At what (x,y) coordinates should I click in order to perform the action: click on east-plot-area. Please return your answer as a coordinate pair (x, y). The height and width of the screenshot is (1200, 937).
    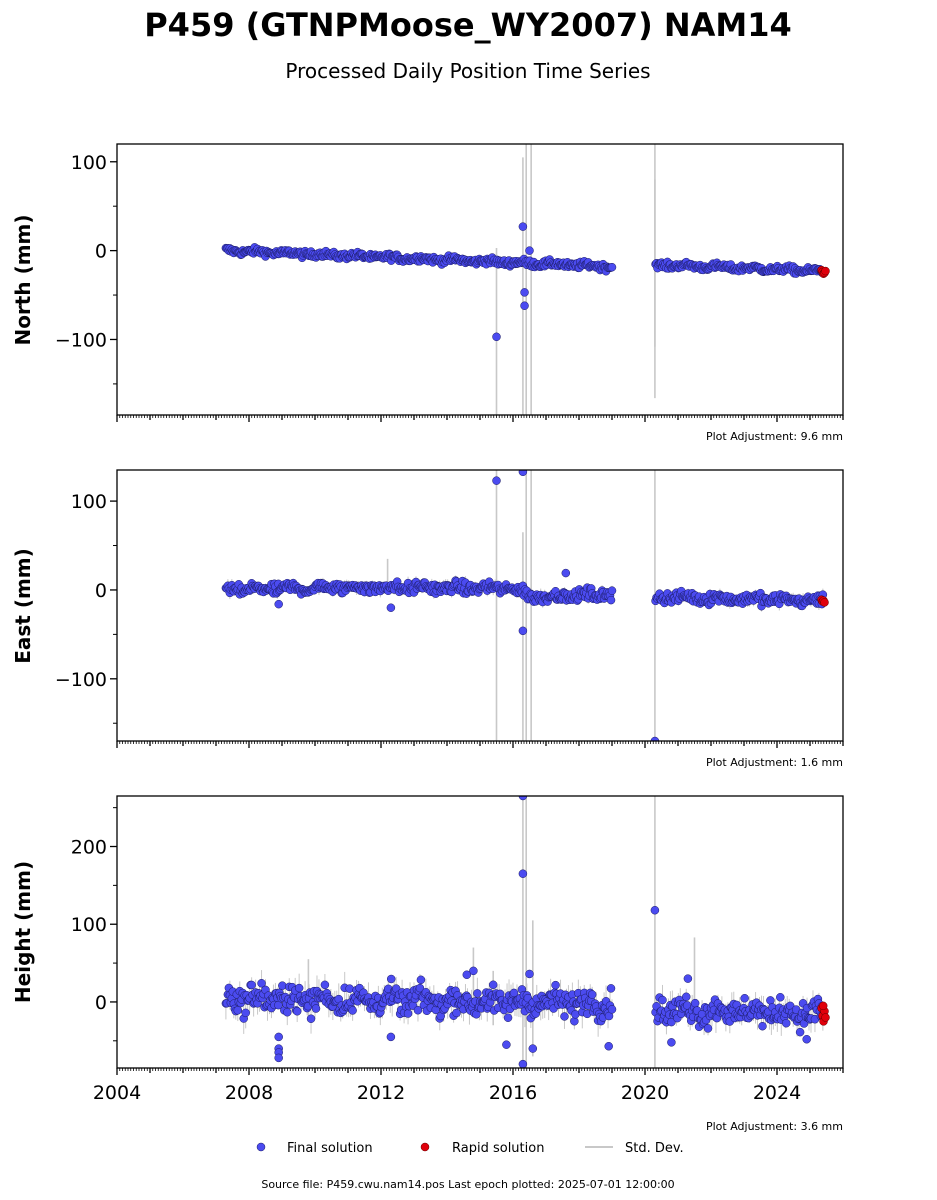
    Looking at the image, I should click on (525, 605).